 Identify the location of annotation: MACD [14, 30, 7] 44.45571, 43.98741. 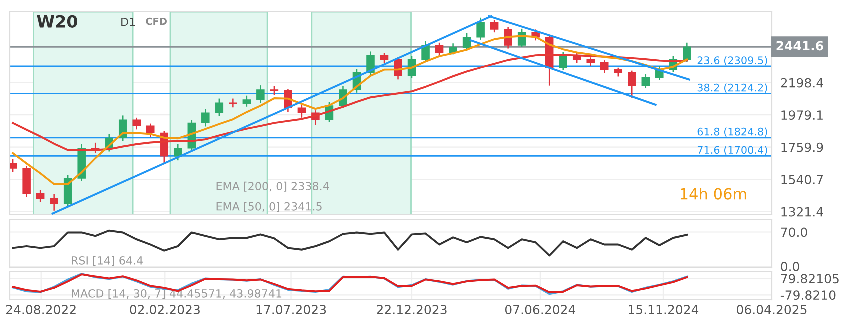
(177, 294).